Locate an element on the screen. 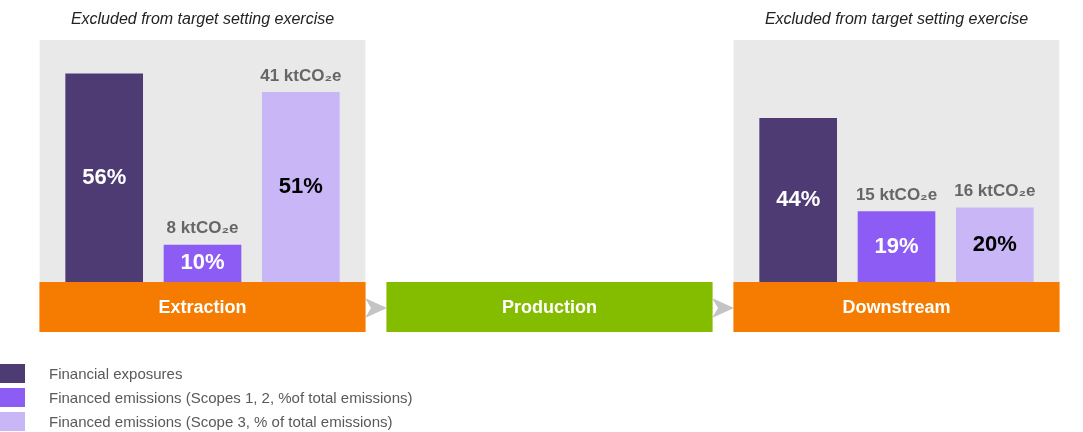 The height and width of the screenshot is (432, 1083). legend-label: Financed emissions (Scopes 1, 2, %of total emissions) is located at coordinates (231, 397).